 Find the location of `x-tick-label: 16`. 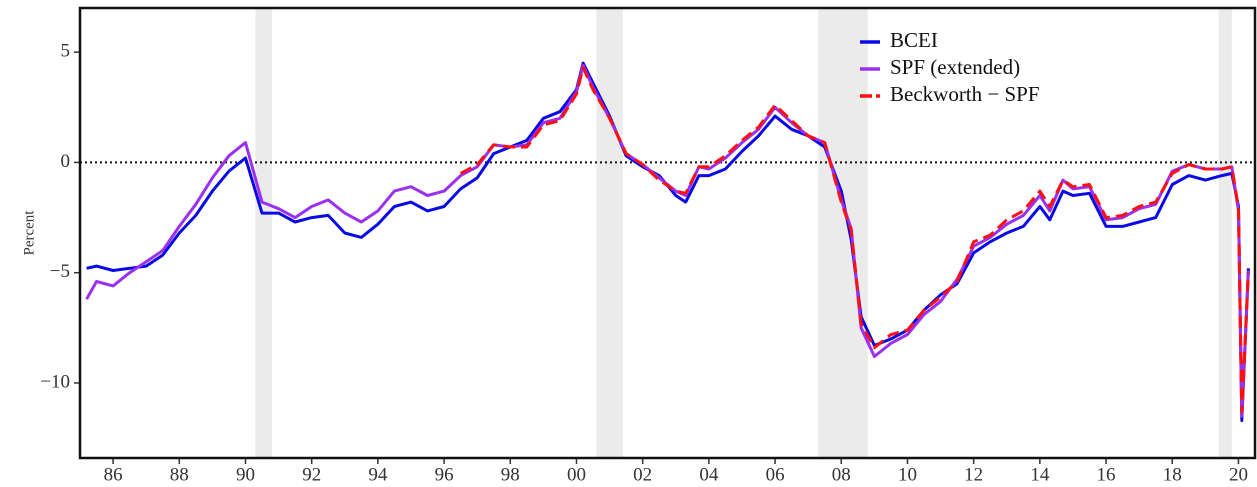

x-tick-label: 16 is located at coordinates (1106, 474).